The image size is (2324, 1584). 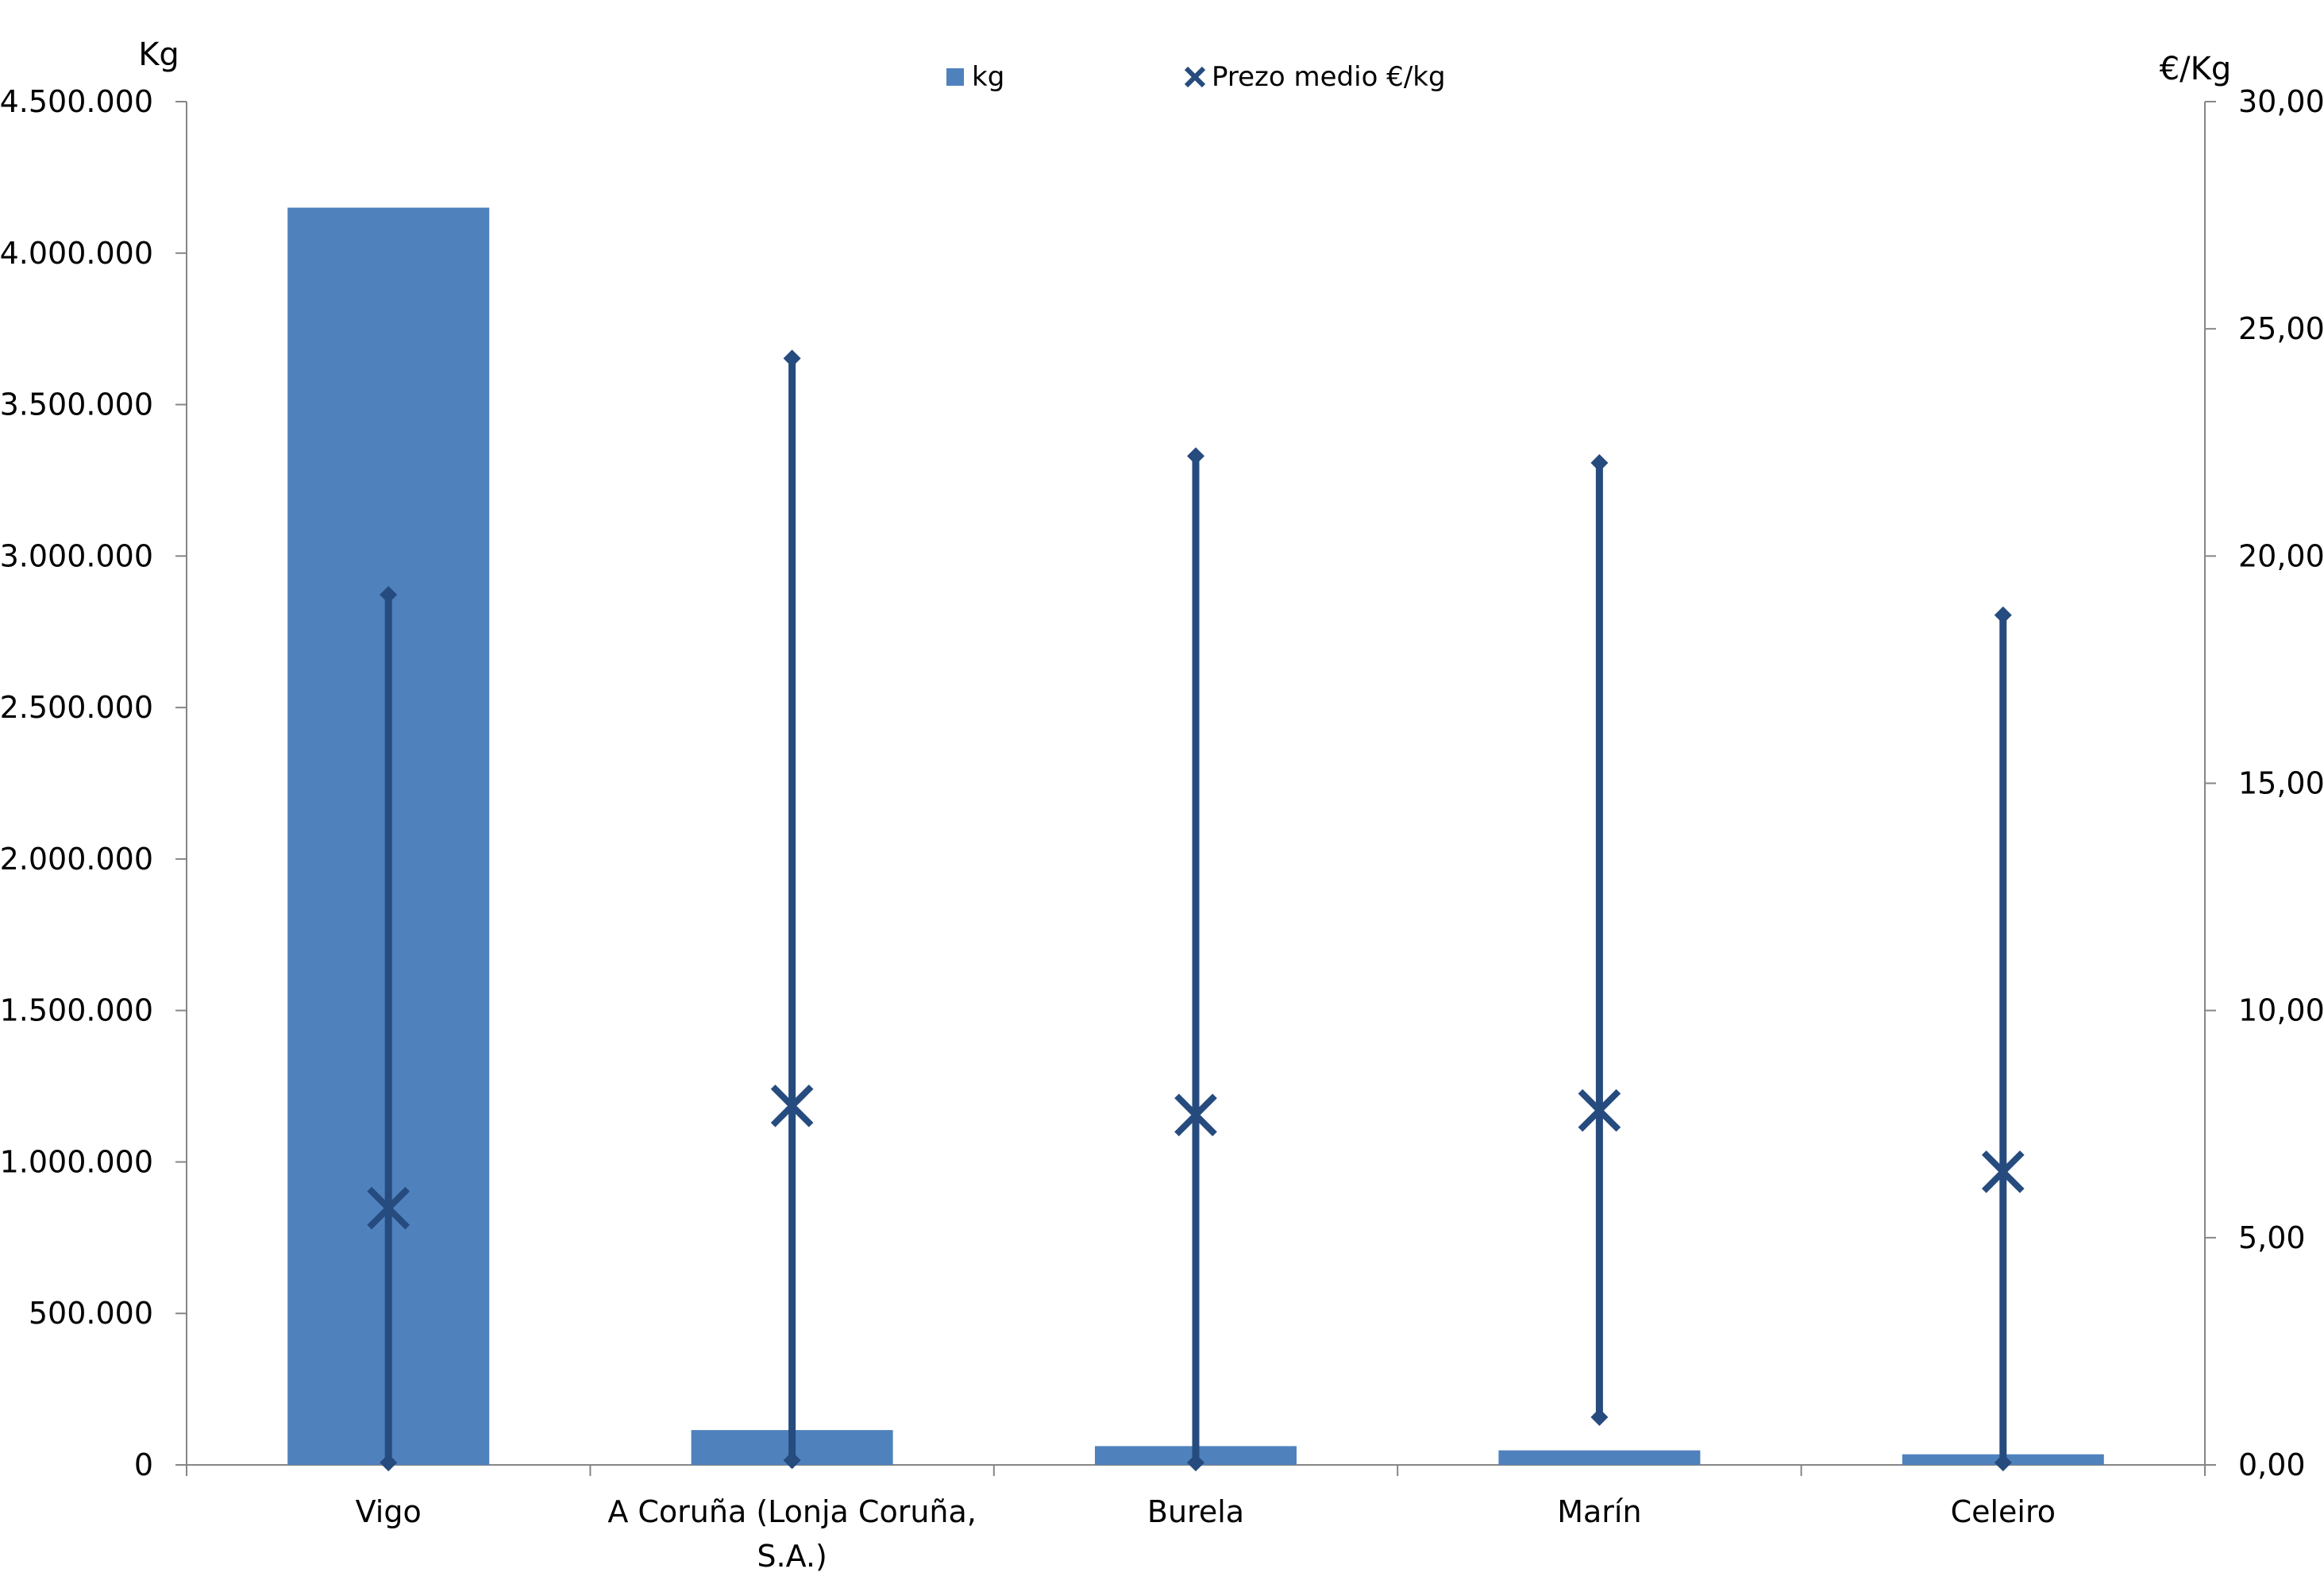 What do you see at coordinates (792, 1511) in the screenshot?
I see `x-tick-label: A Coruña (Lonja Coruña,` at bounding box center [792, 1511].